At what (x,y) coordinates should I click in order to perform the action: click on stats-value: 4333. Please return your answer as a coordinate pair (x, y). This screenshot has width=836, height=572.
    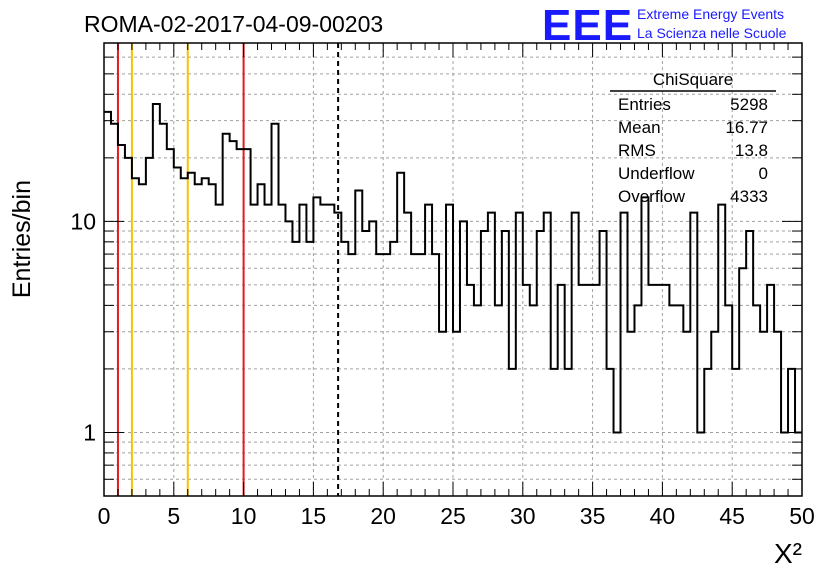
    Looking at the image, I should click on (749, 196).